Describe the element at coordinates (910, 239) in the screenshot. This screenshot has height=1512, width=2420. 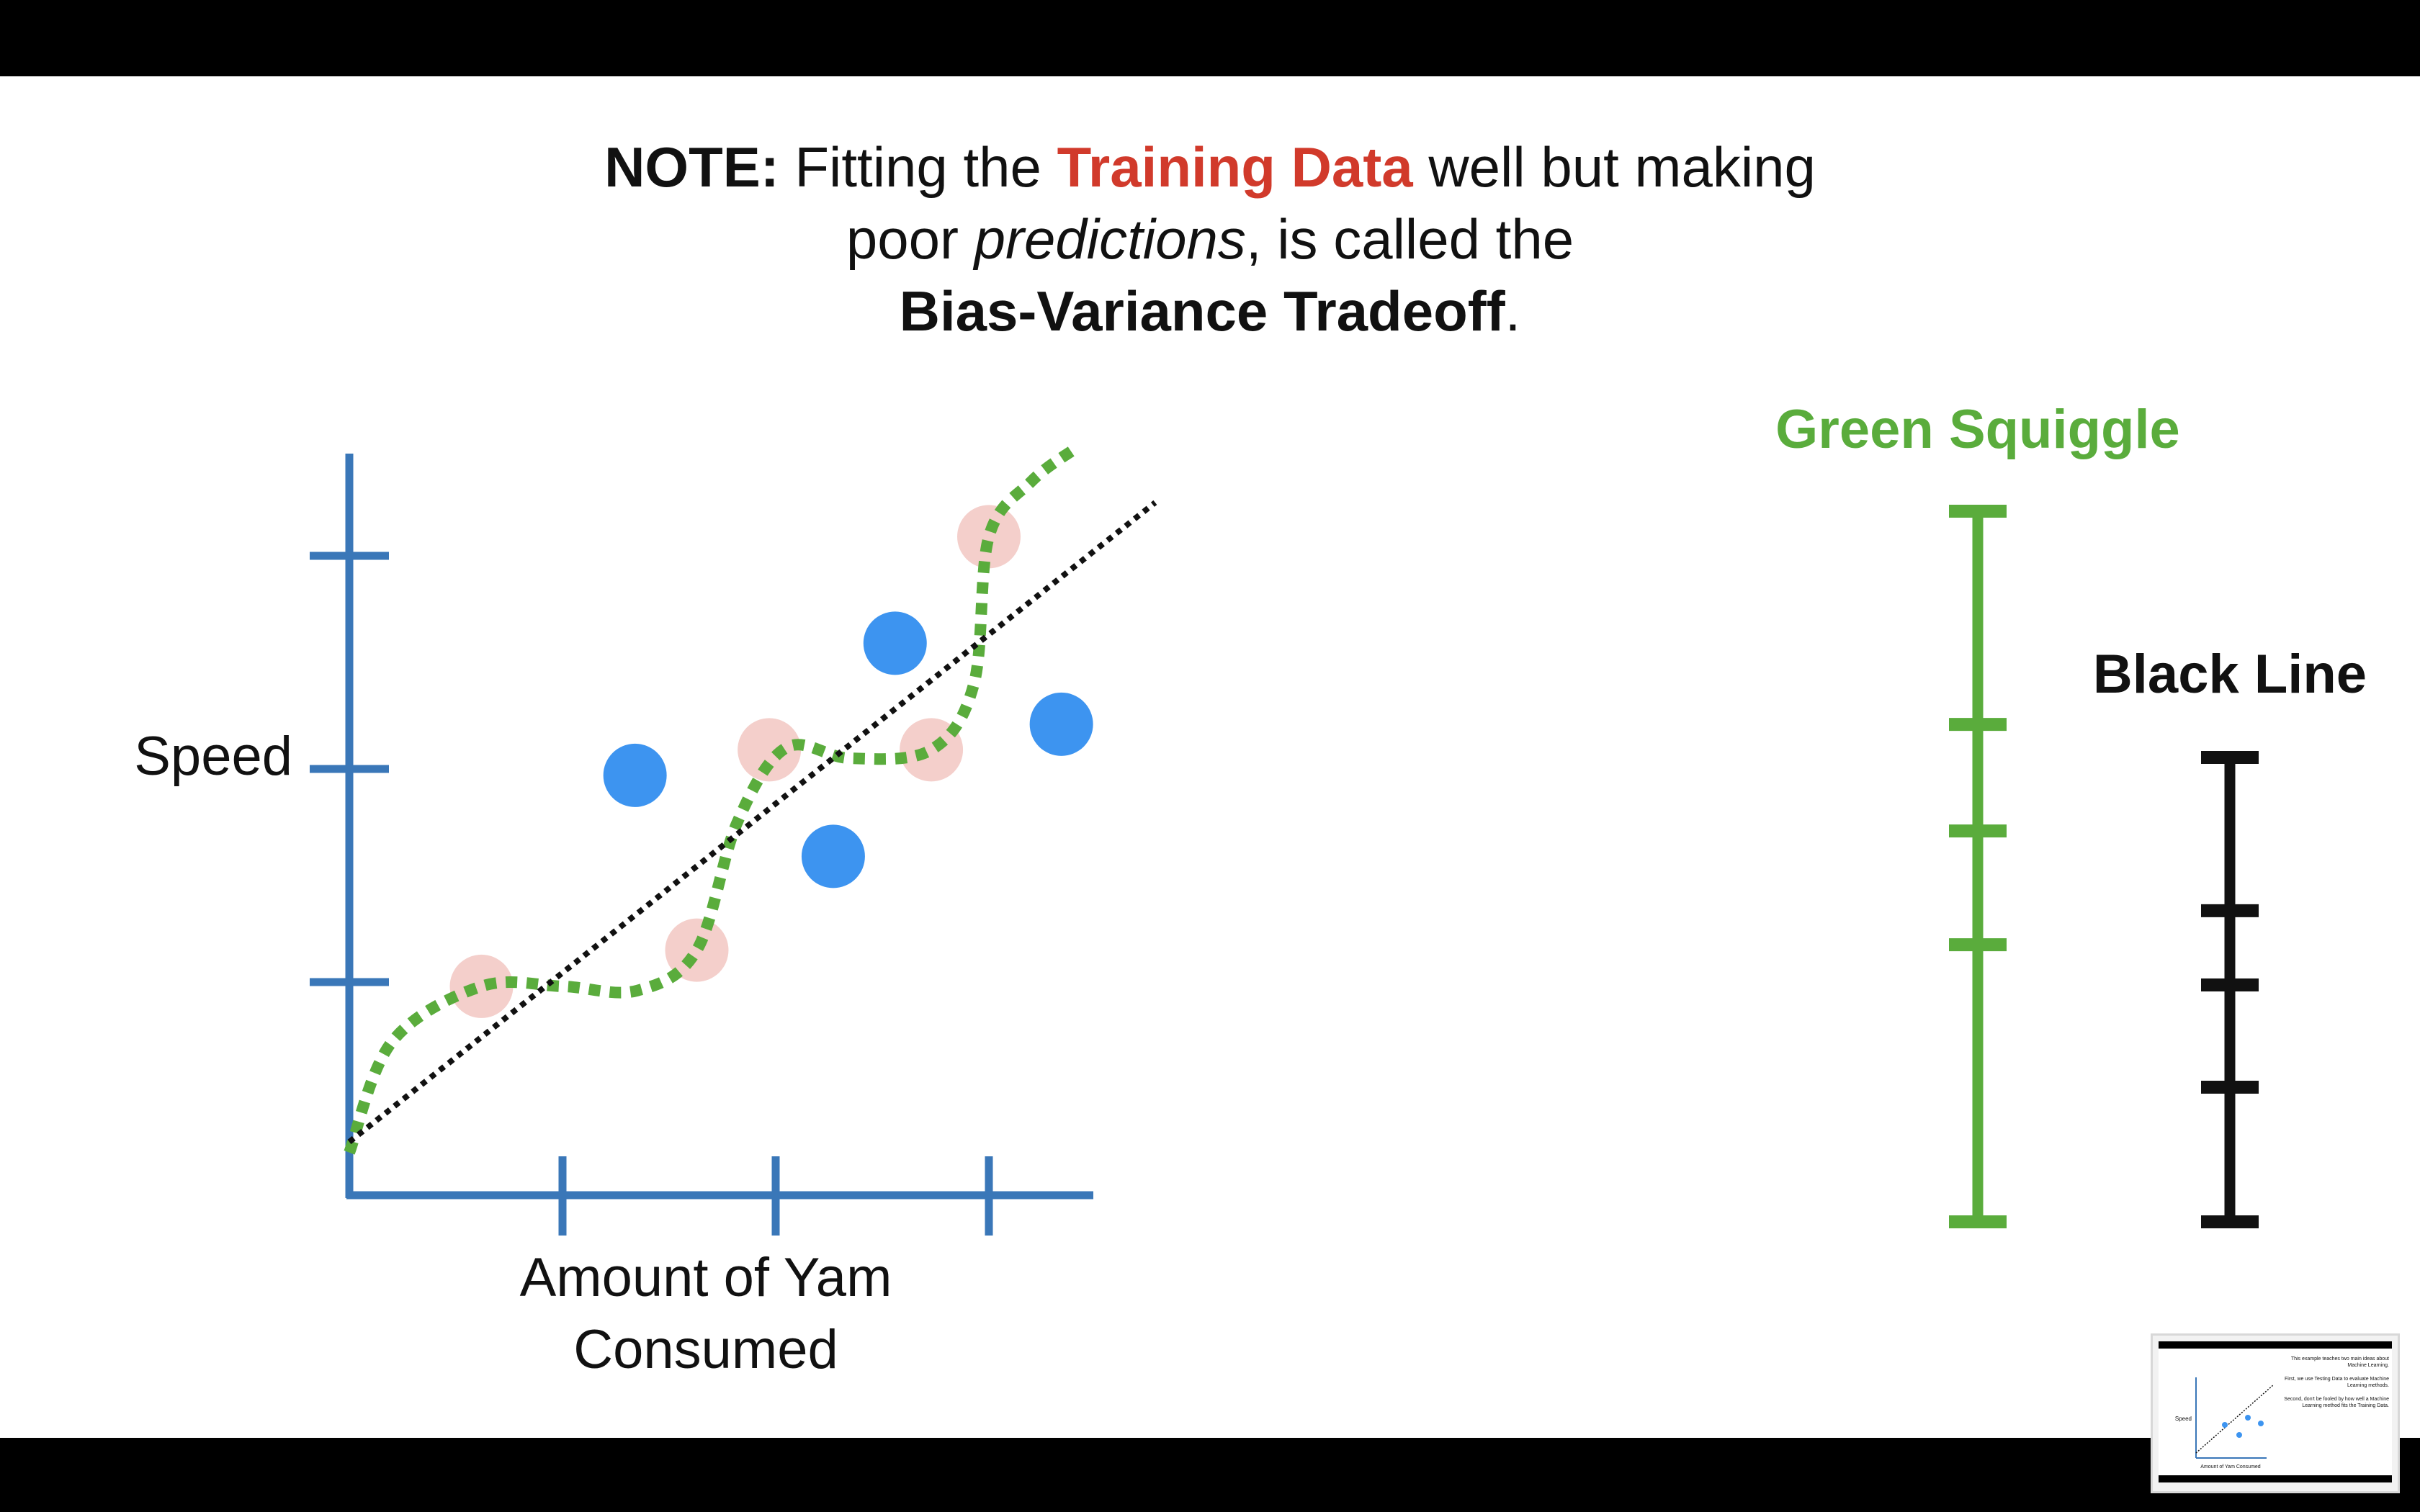
I see `headline-text-2a: poor` at that location.